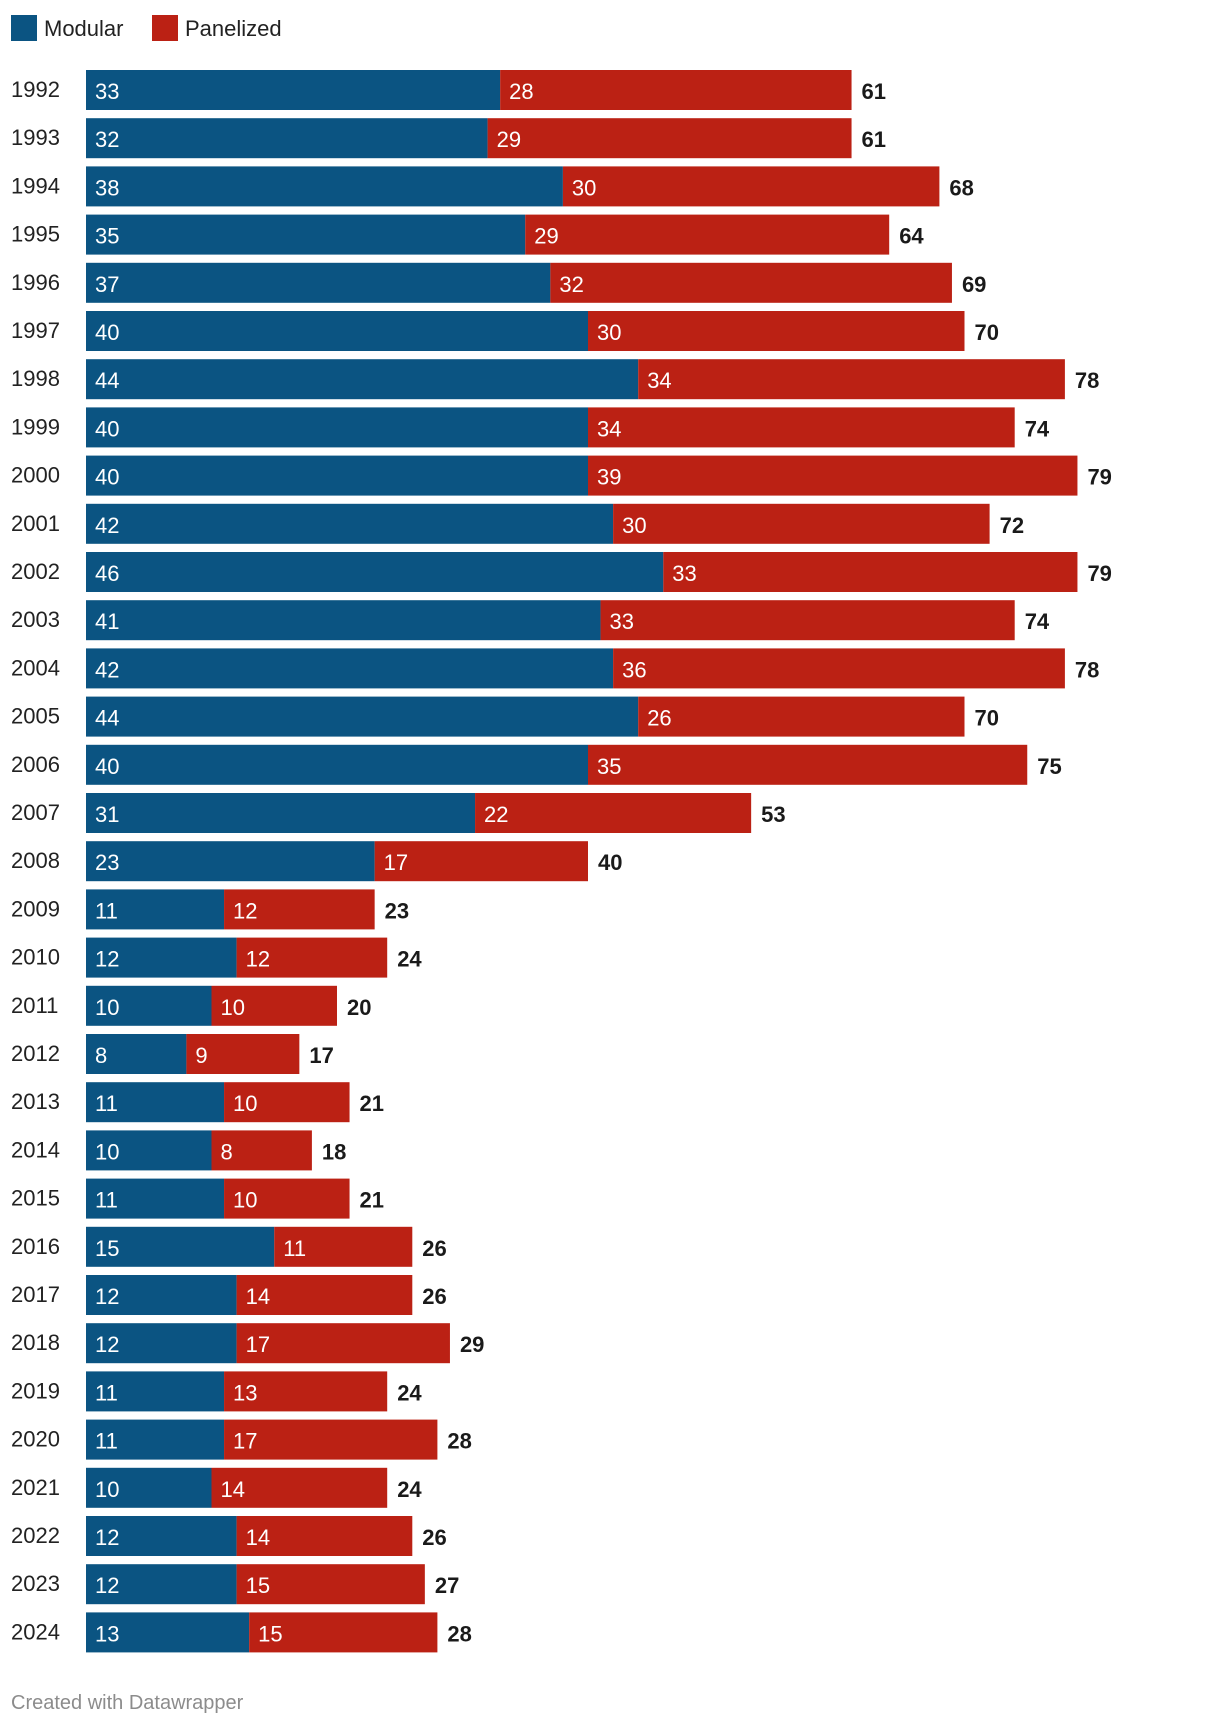 This screenshot has height=1722, width=1220. Describe the element at coordinates (467, 234) in the screenshot. I see `bar-row-1995: 1995 35 29 64` at that location.